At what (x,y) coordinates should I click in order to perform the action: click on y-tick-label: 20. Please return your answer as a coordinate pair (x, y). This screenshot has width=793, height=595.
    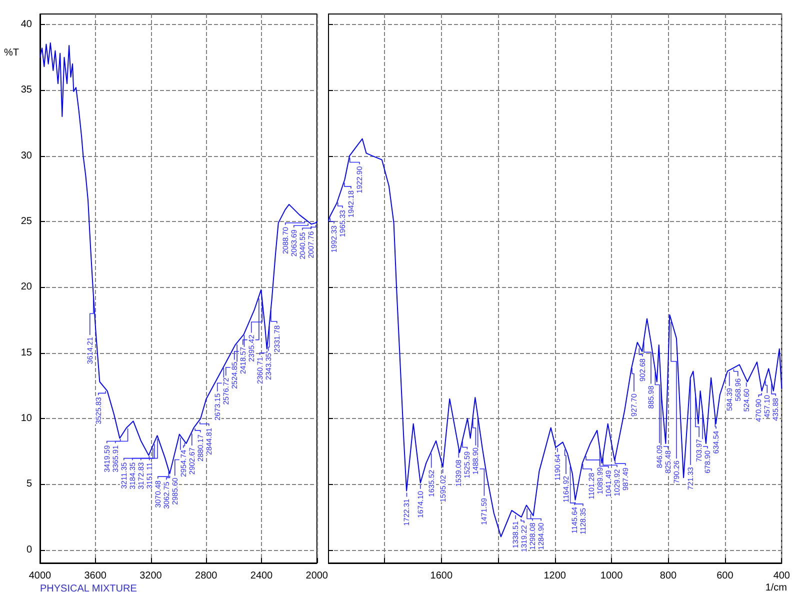
    Looking at the image, I should click on (26, 287).